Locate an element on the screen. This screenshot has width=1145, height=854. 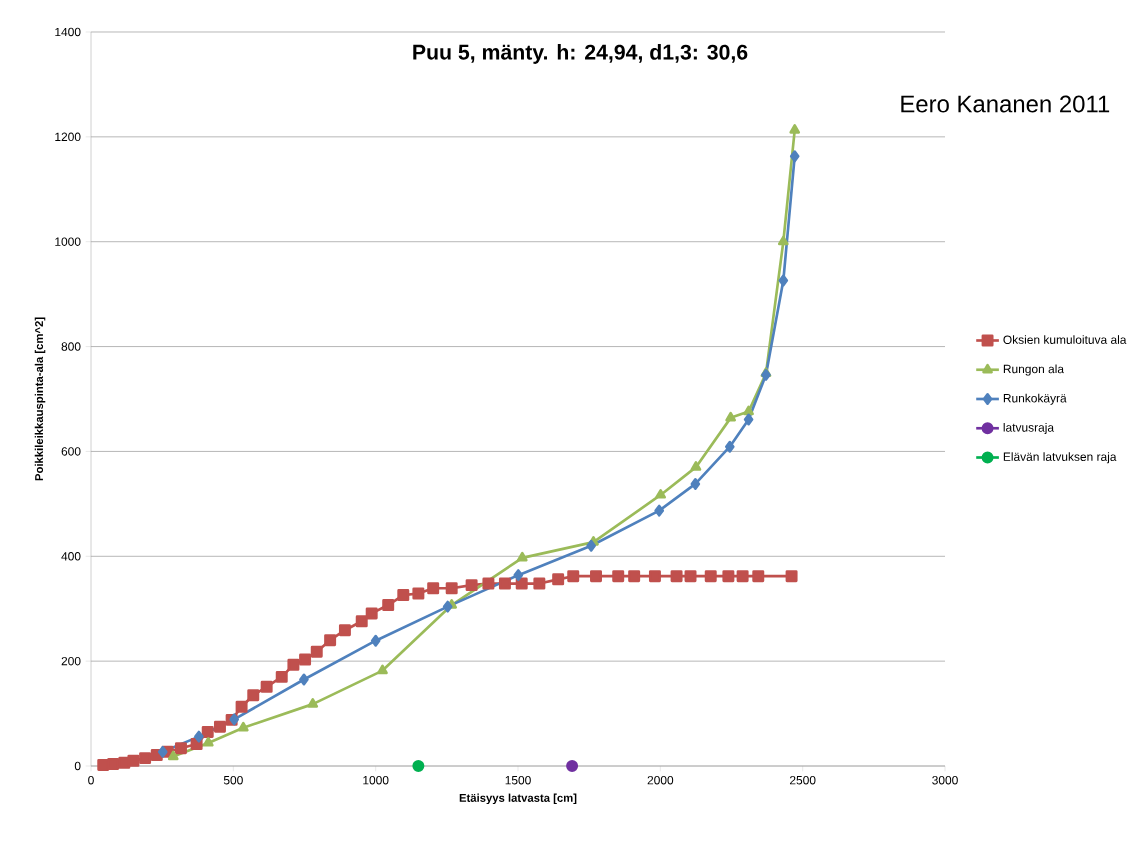
y-tick-label: 1000 is located at coordinates (68, 241).